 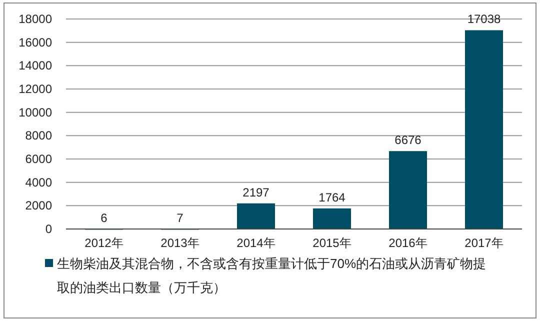 I want to click on x-tick-label: 2014年, so click(x=256, y=243).